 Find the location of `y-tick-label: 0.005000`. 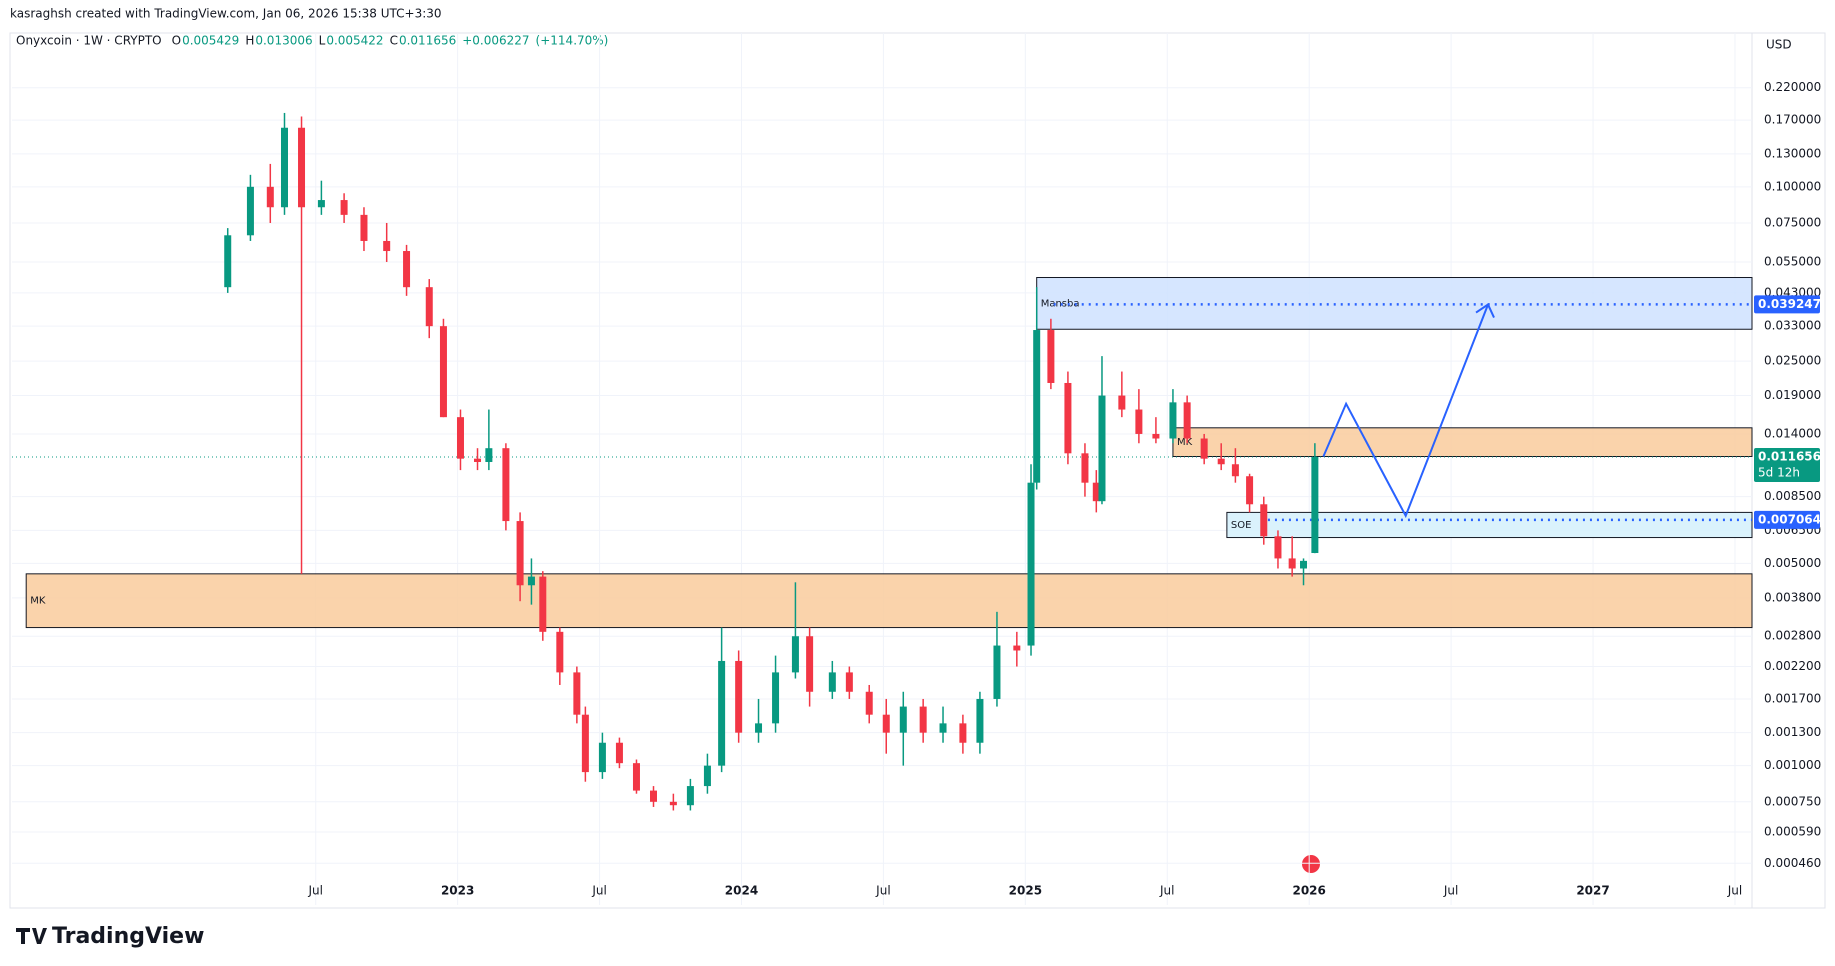

y-tick-label: 0.005000 is located at coordinates (1792, 563).